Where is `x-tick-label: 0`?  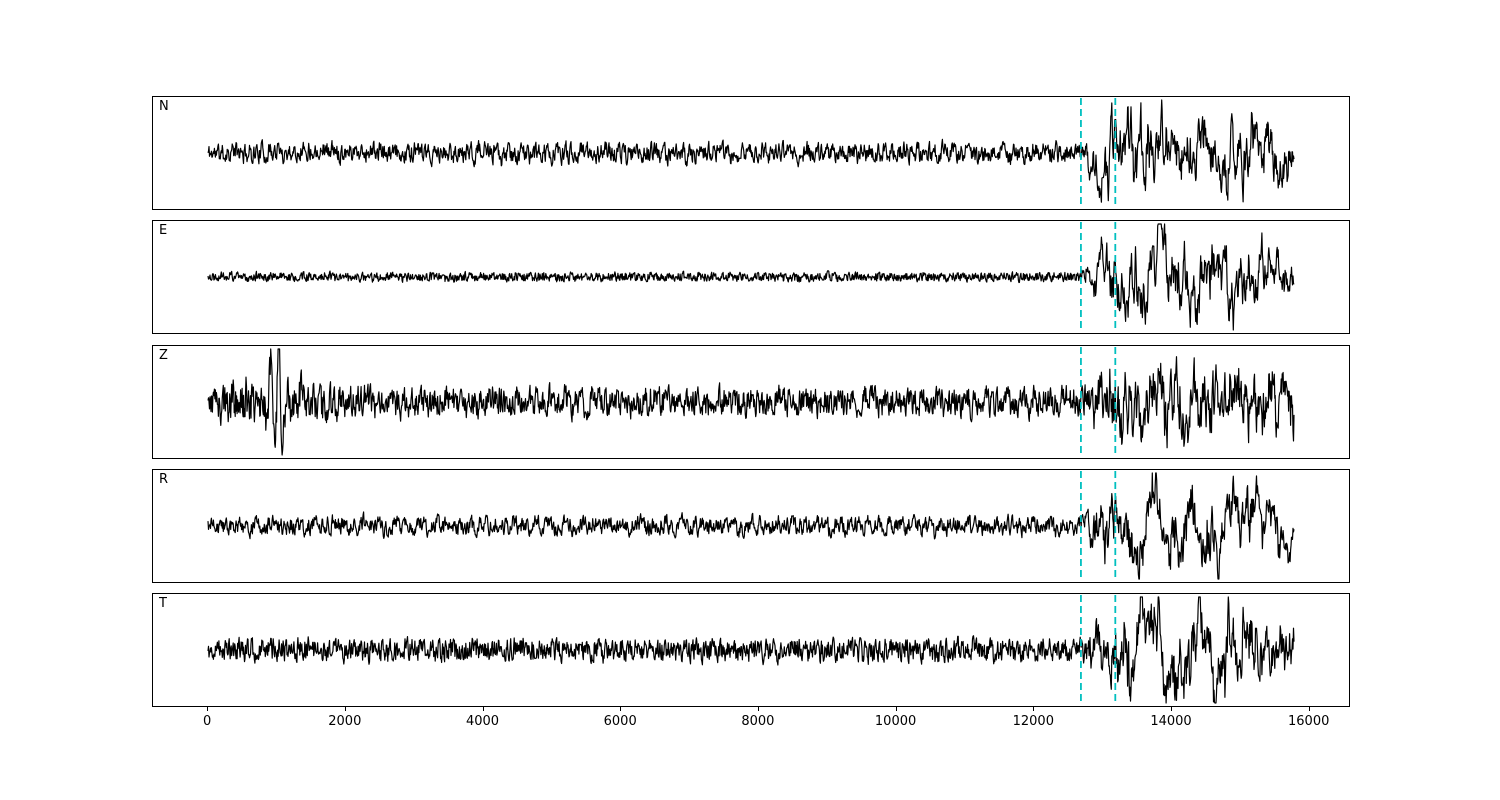
x-tick-label: 0 is located at coordinates (207, 721).